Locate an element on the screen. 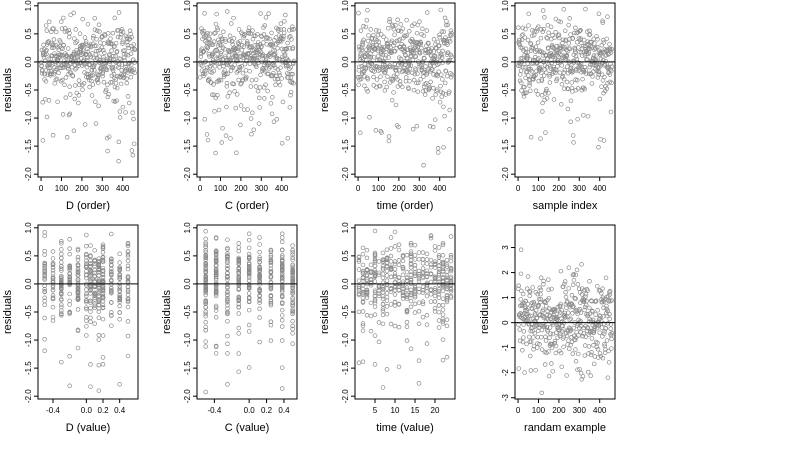 This screenshot has height=450, width=800. x-axis-title: D (order) is located at coordinates (88, 206).